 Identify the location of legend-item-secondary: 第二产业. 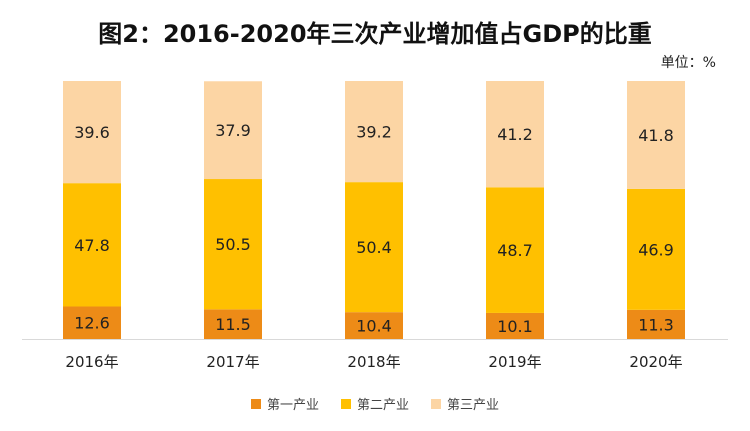
(374, 403).